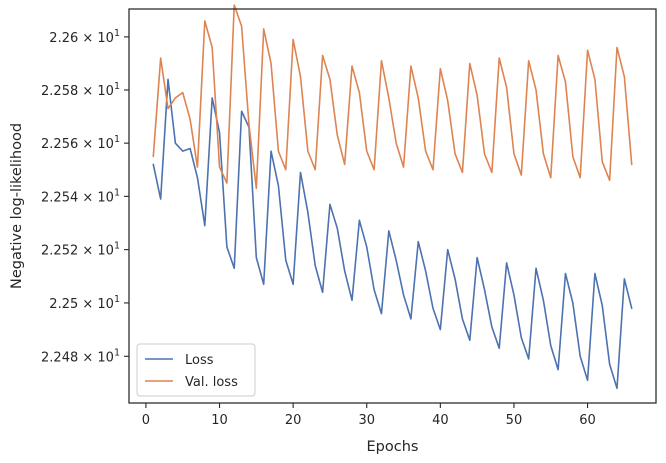  Describe the element at coordinates (199, 360) in the screenshot. I see `legend-label: Loss` at that location.